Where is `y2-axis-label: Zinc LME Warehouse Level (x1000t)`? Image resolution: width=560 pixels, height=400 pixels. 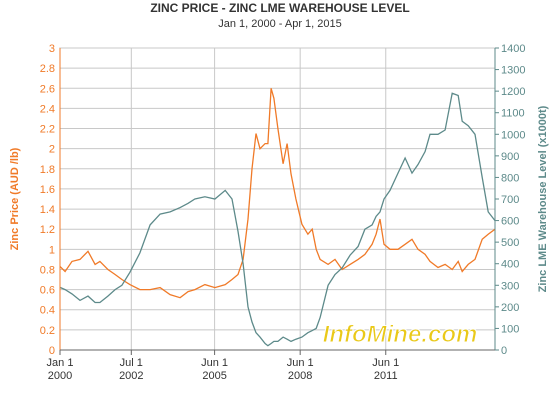
y2-axis-label: Zinc LME Warehouse Level (x1000t) is located at coordinates (543, 198).